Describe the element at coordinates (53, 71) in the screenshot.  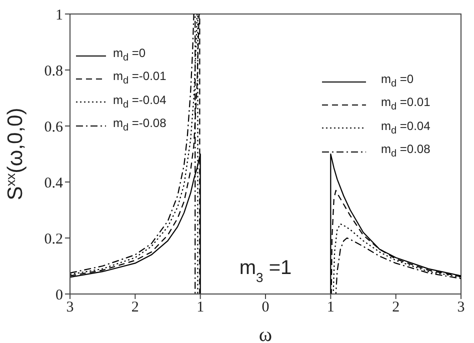
I see `y-tick-label: 0.8` at that location.